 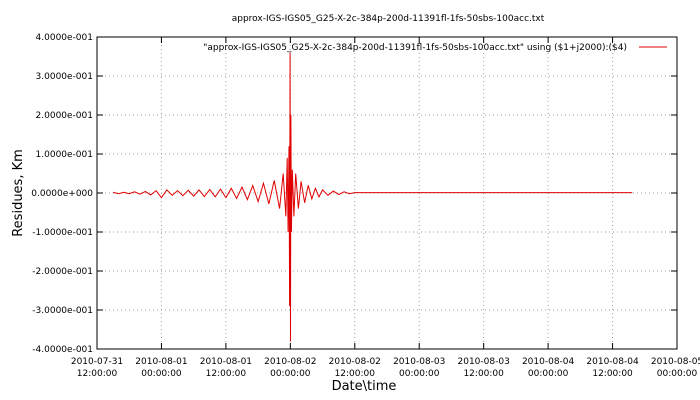 What do you see at coordinates (675, 368) in the screenshot?
I see `x-tick-label: 2010-08-05 00:00:00` at bounding box center [675, 368].